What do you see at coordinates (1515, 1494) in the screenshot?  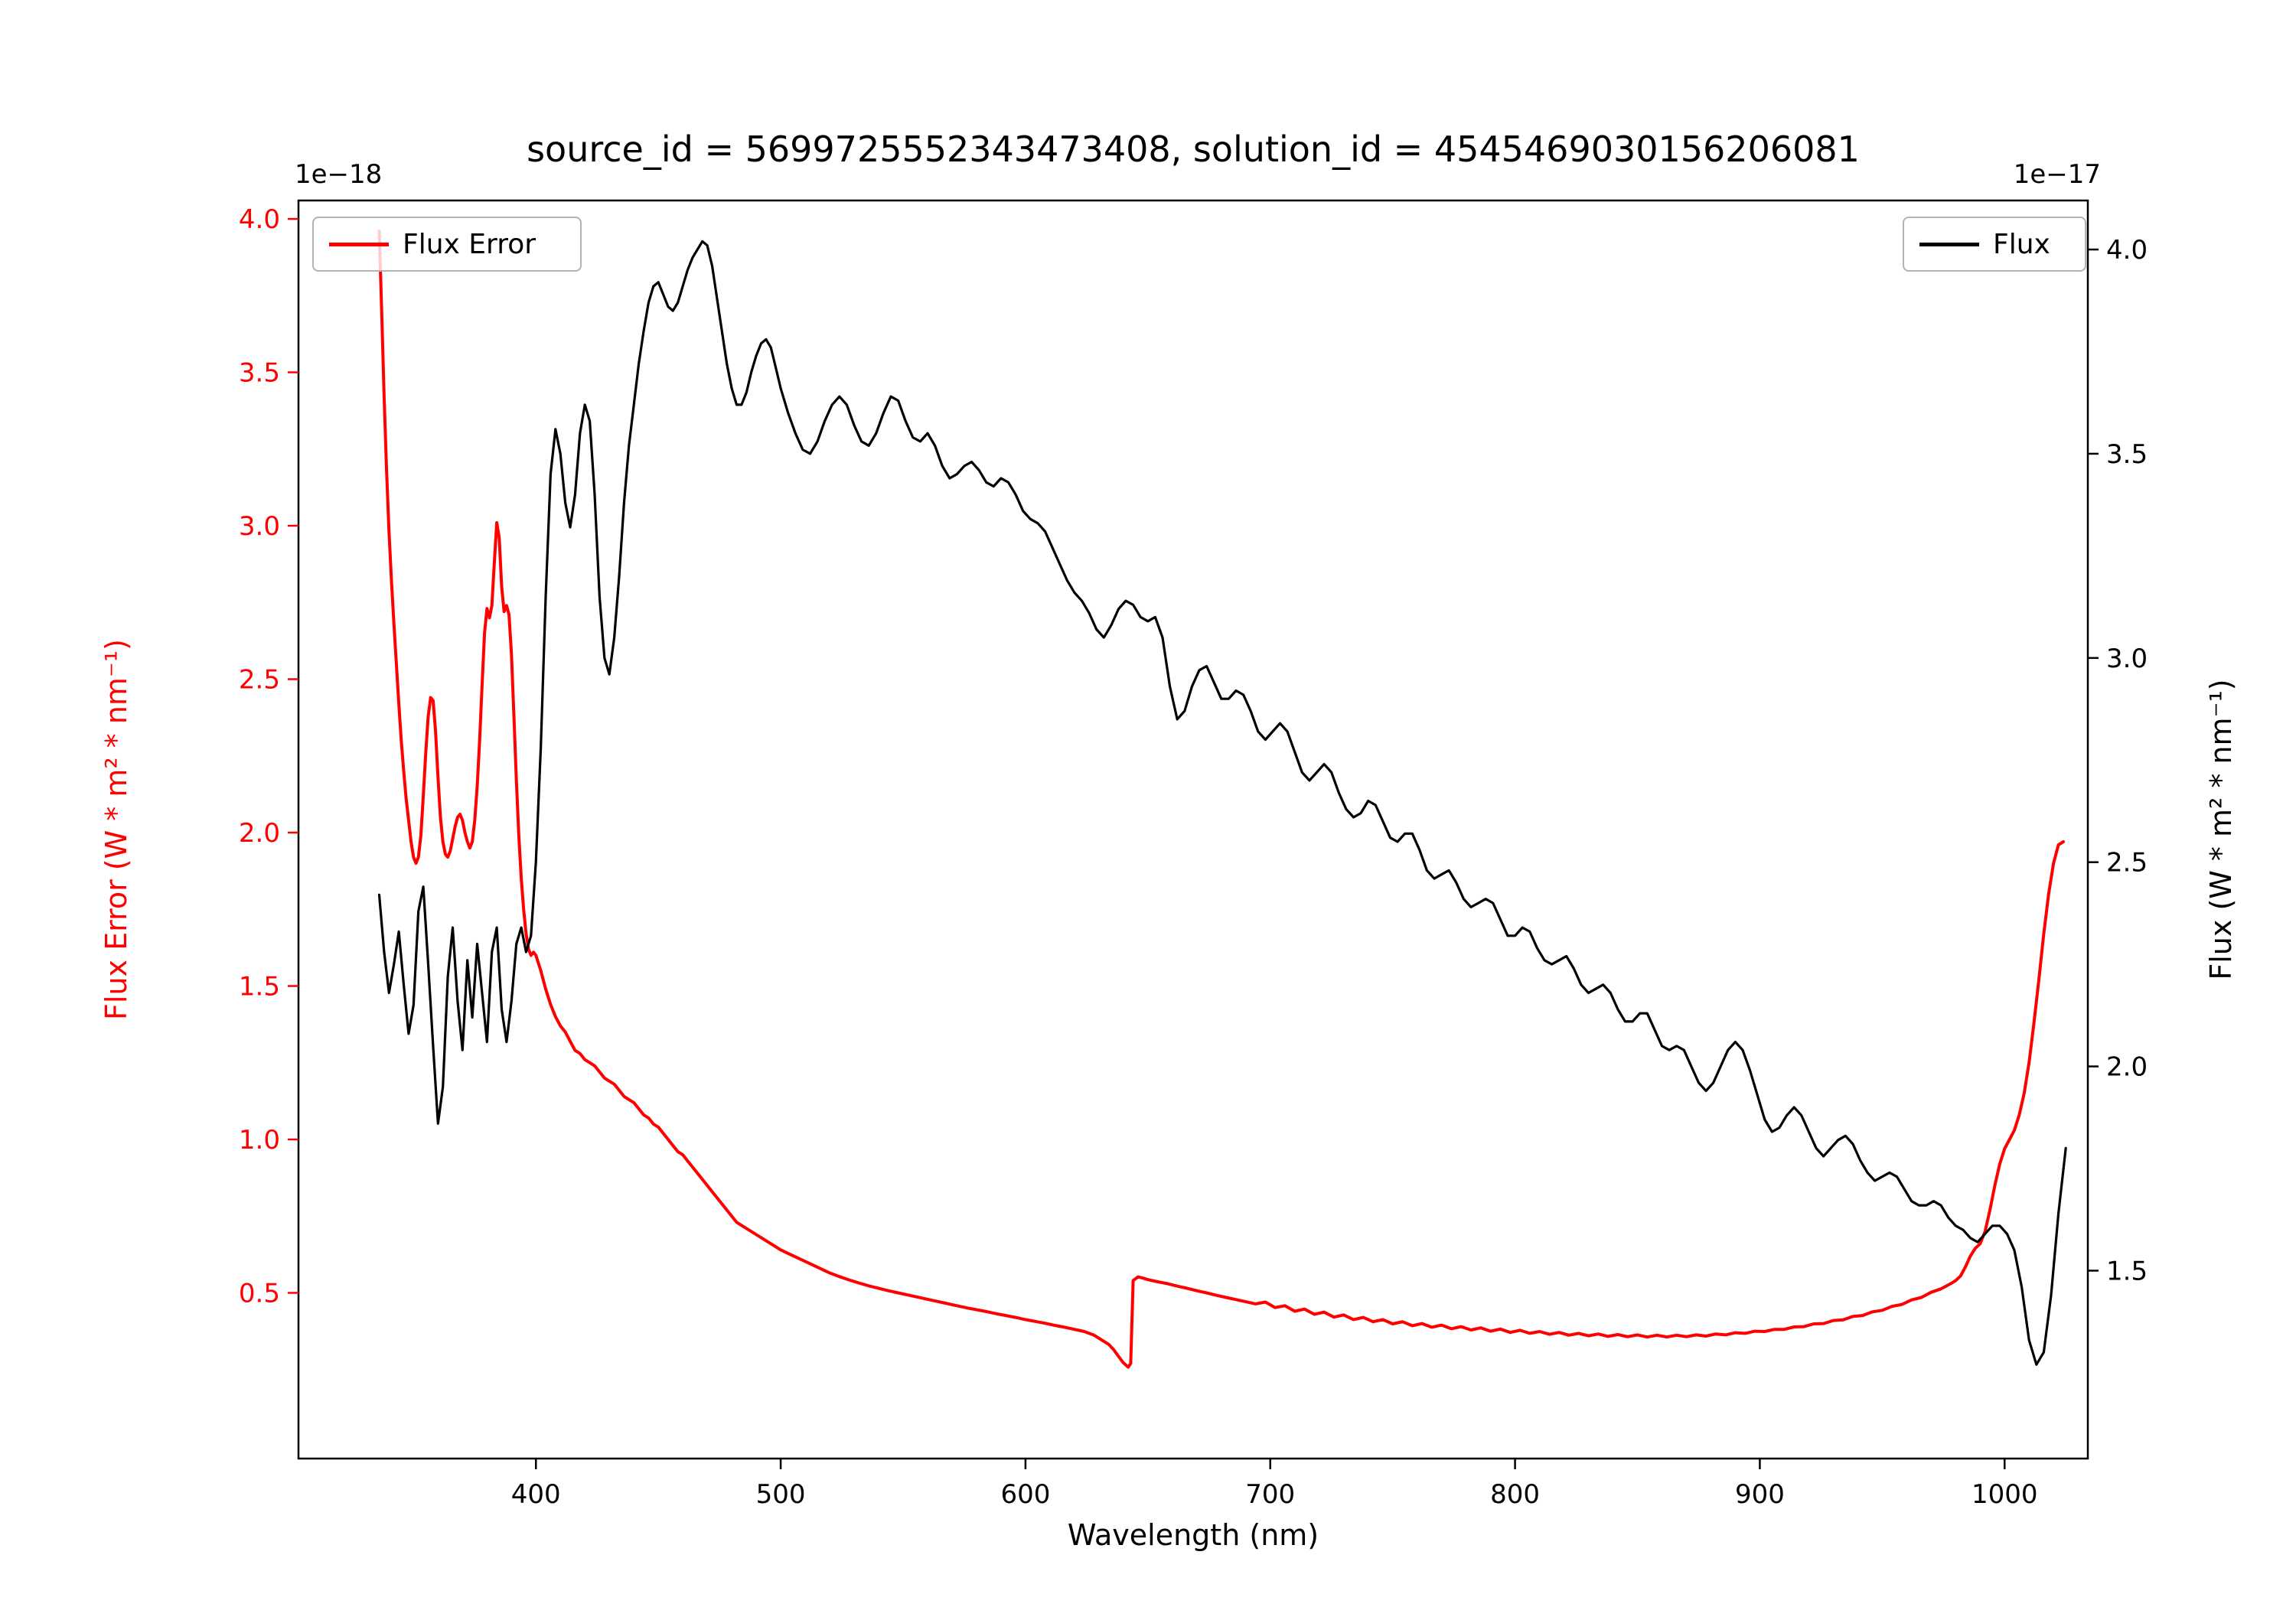 I see `x-tick-label: 800` at bounding box center [1515, 1494].